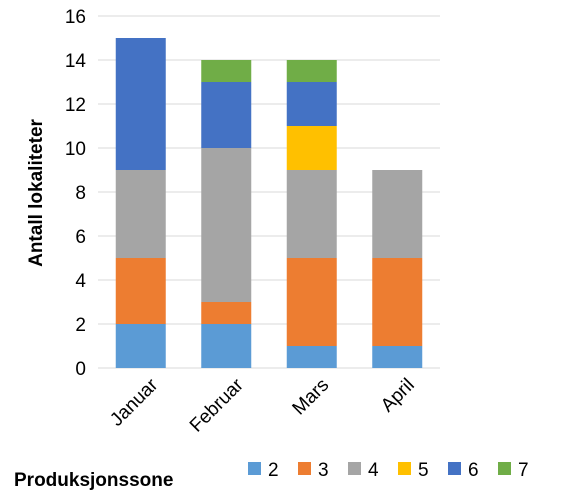 The image size is (563, 495). Describe the element at coordinates (75, 105) in the screenshot. I see `y-tick-label: 12` at that location.